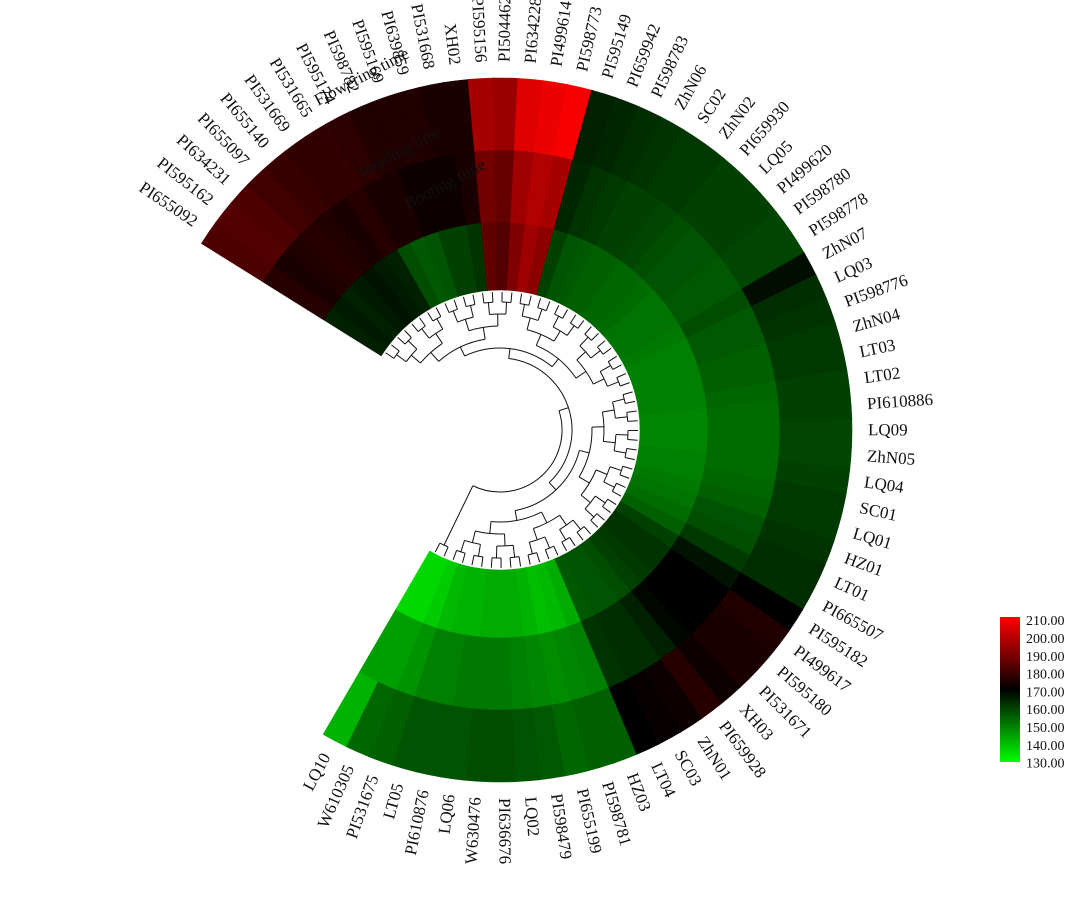  What do you see at coordinates (888, 429) in the screenshot?
I see `accession-label: LQ09` at bounding box center [888, 429].